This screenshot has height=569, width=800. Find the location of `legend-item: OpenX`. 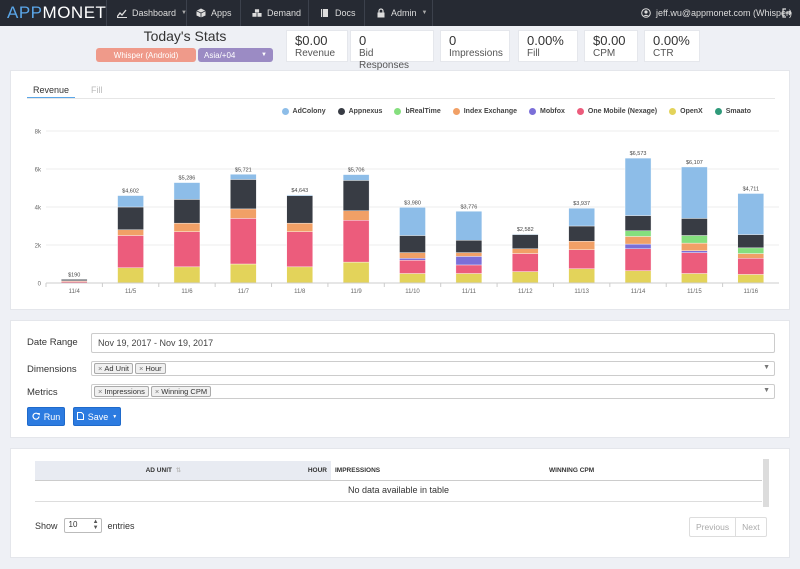

legend-item: OpenX is located at coordinates (686, 111).